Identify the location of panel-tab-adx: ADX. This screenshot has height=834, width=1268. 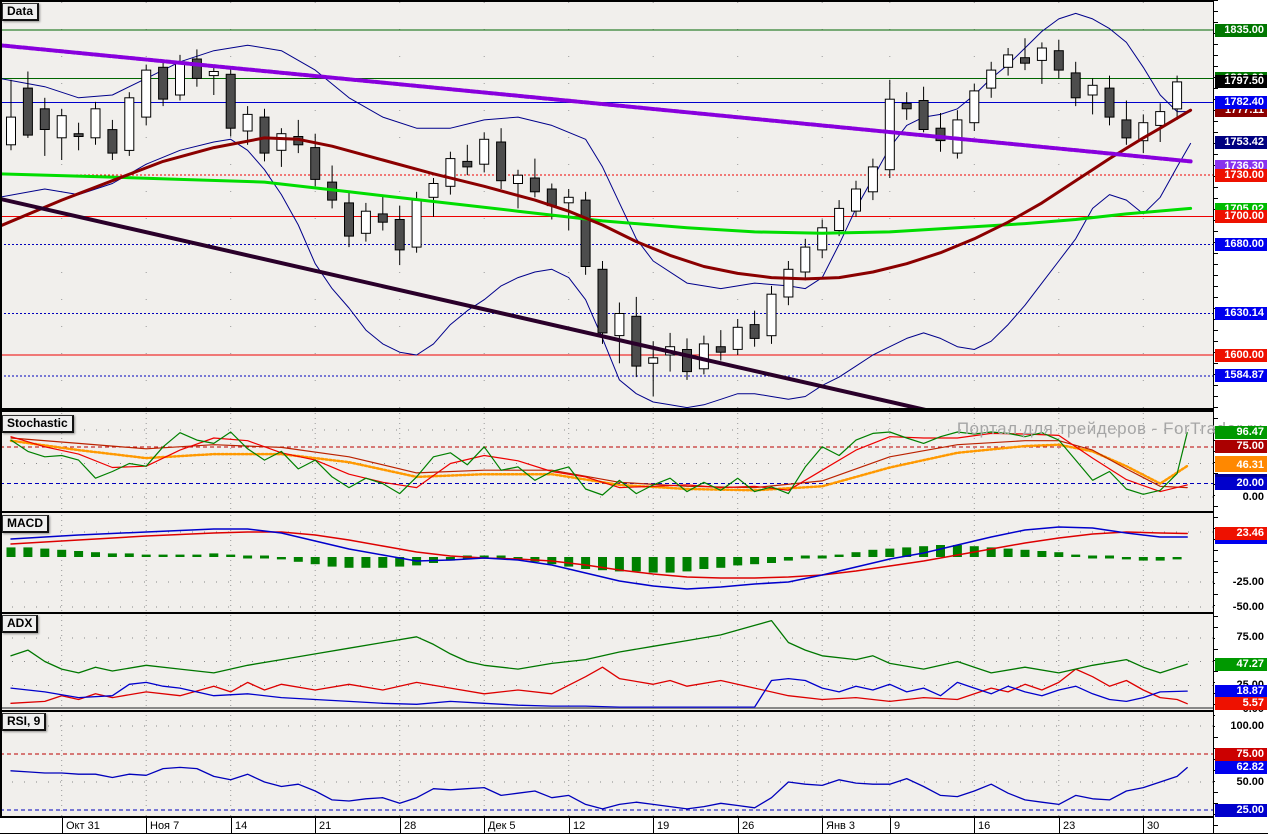
(20, 624).